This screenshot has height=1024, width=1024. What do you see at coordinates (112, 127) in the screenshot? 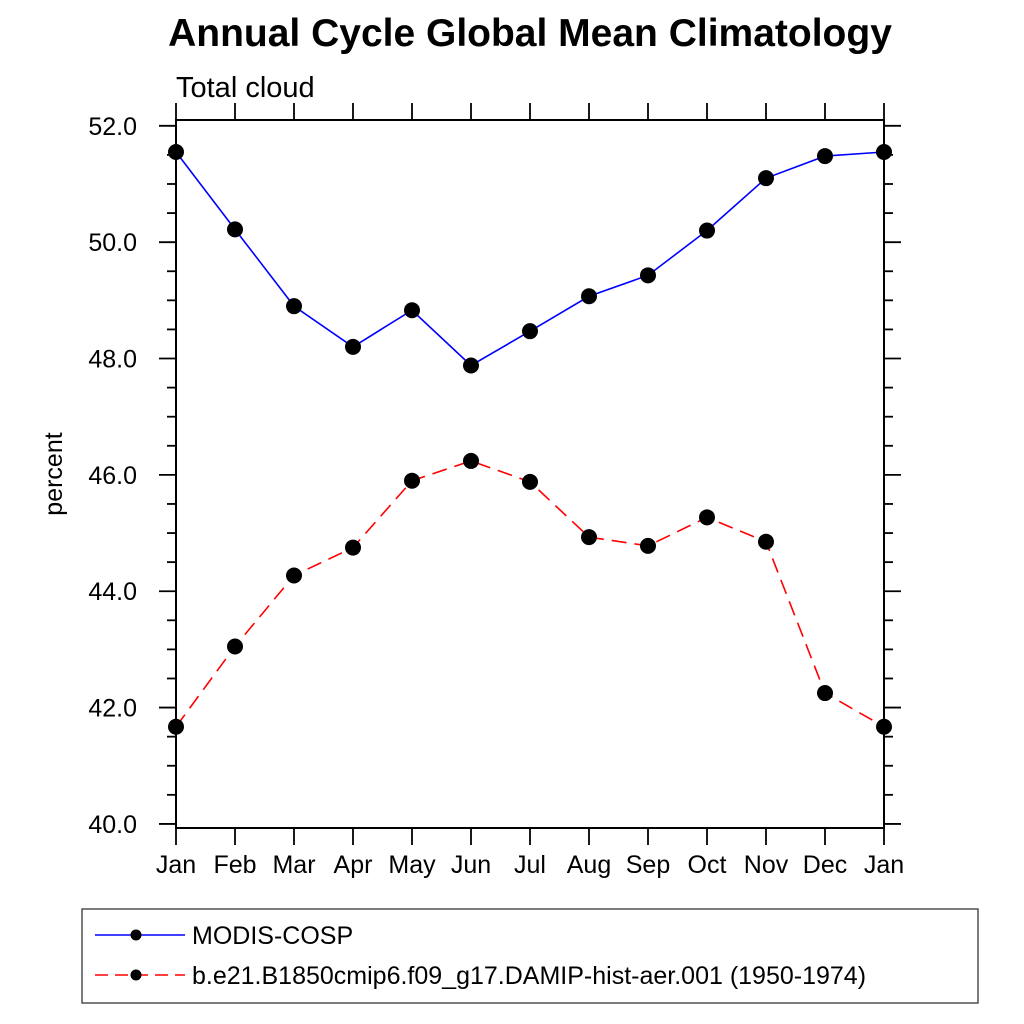
I see `y-tick-label: 52.0` at bounding box center [112, 127].